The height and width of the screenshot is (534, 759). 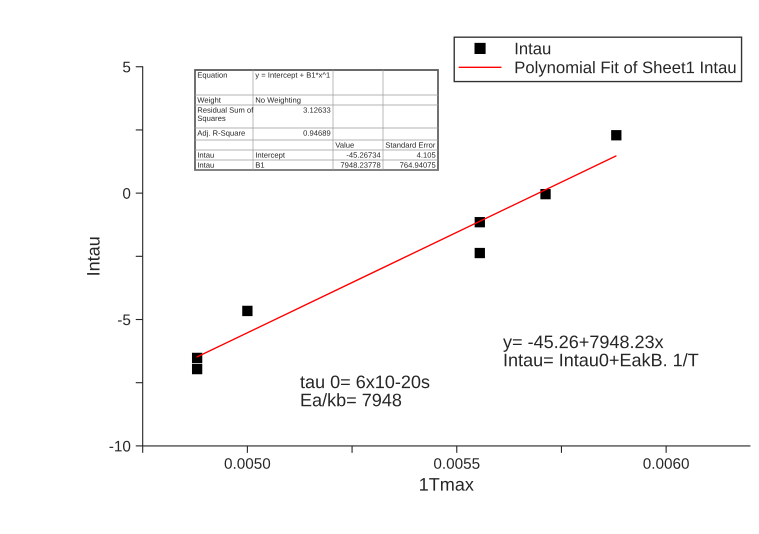 What do you see at coordinates (533, 48) in the screenshot?
I see `legend-label: Intau` at bounding box center [533, 48].